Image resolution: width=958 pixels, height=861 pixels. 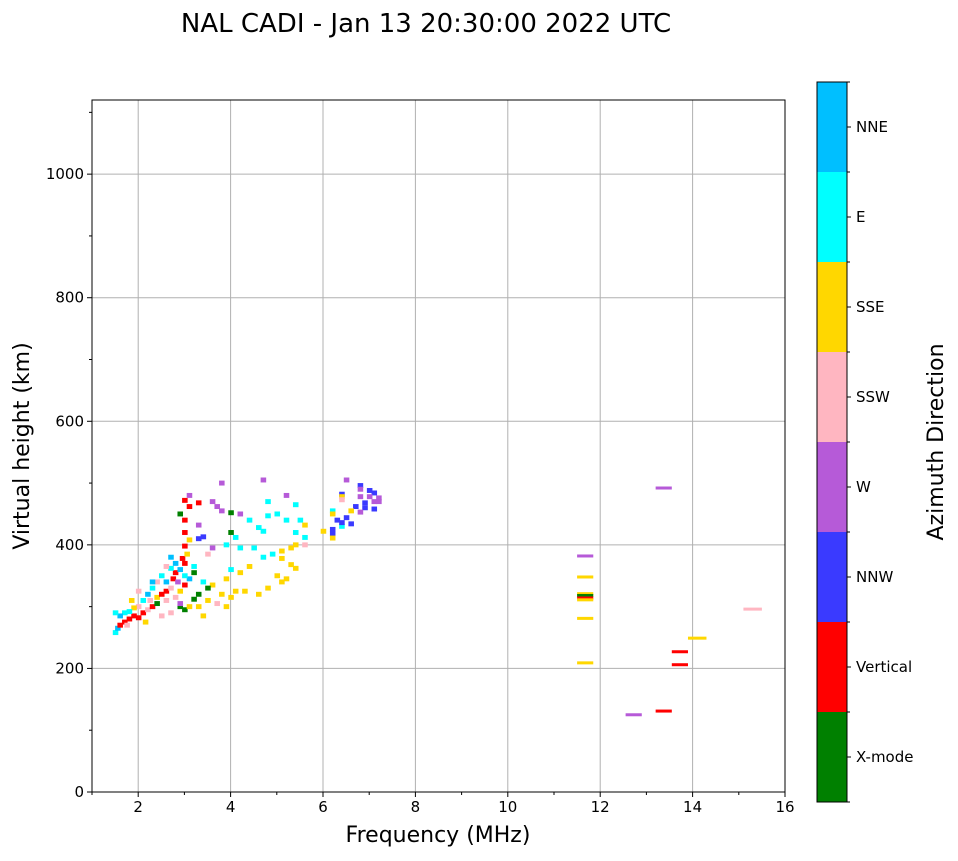 I want to click on colorbar-tick-label: SSW, so click(x=873, y=397).